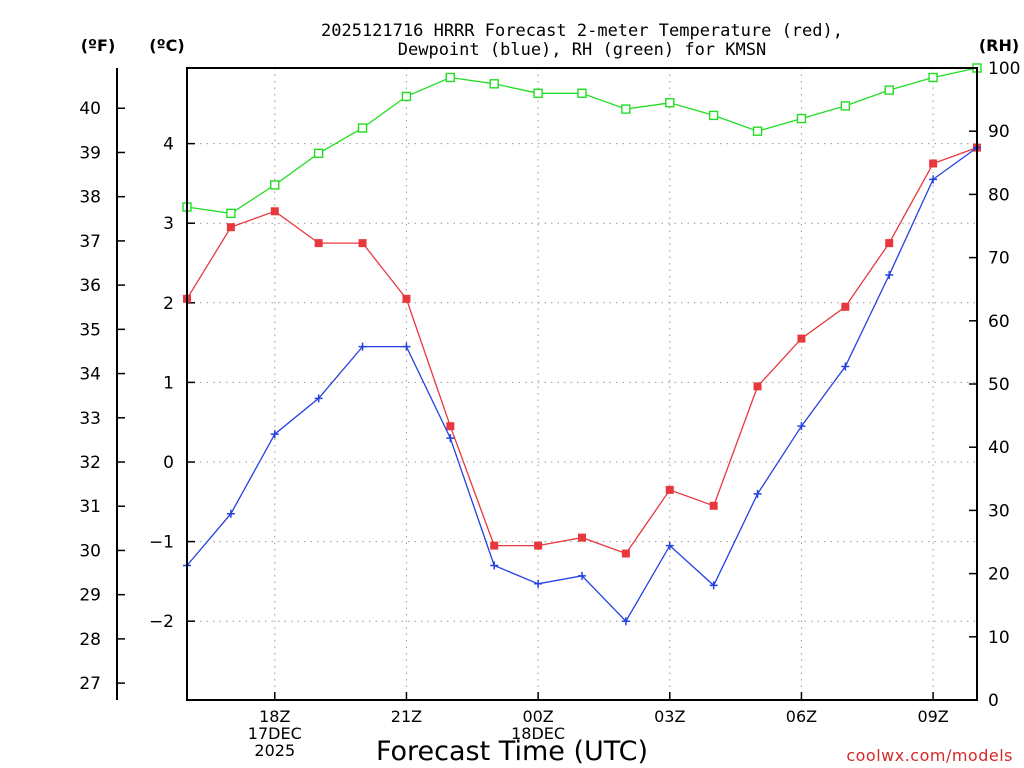  What do you see at coordinates (999, 195) in the screenshot?
I see `rh-tick-label: 80` at bounding box center [999, 195].